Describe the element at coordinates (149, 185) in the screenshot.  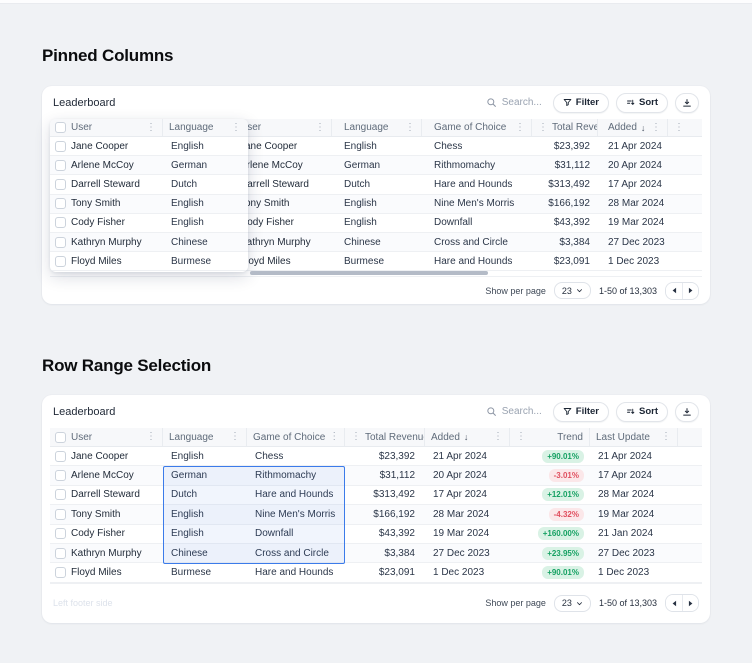
I see `table-row: Darrell Steward Dutch` at that location.